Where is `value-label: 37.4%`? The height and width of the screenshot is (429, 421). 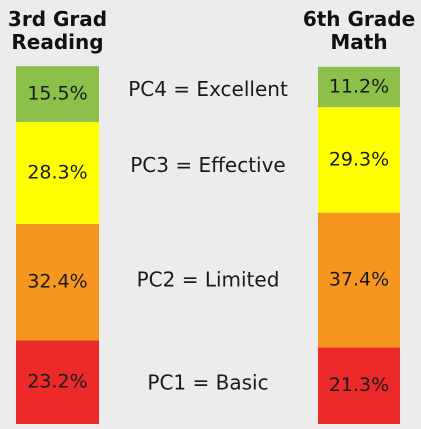 value-label: 37.4% is located at coordinates (359, 280).